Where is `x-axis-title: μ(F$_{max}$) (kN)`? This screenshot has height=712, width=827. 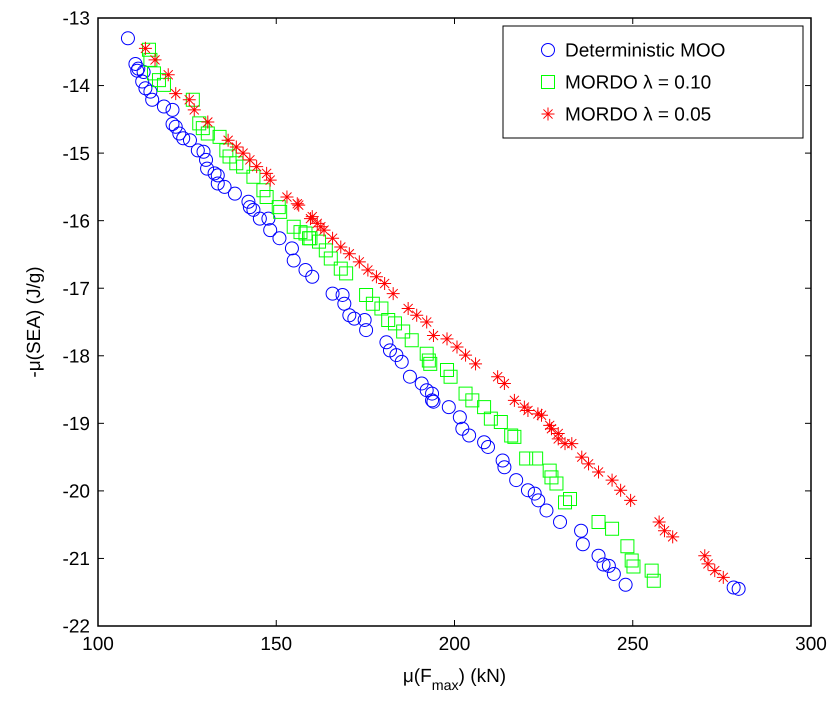 x-axis-title: μ(F$_{max}$) (kN) is located at coordinates (454, 680).